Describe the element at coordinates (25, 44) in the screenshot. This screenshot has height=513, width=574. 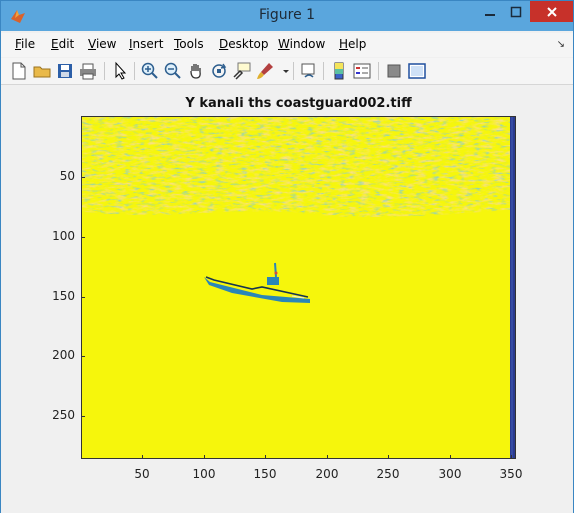
I see `menu-file: File` at that location.